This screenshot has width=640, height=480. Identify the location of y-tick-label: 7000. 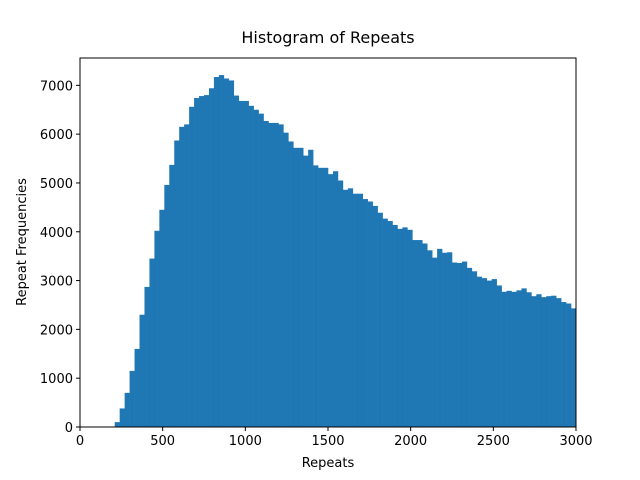
(56, 86).